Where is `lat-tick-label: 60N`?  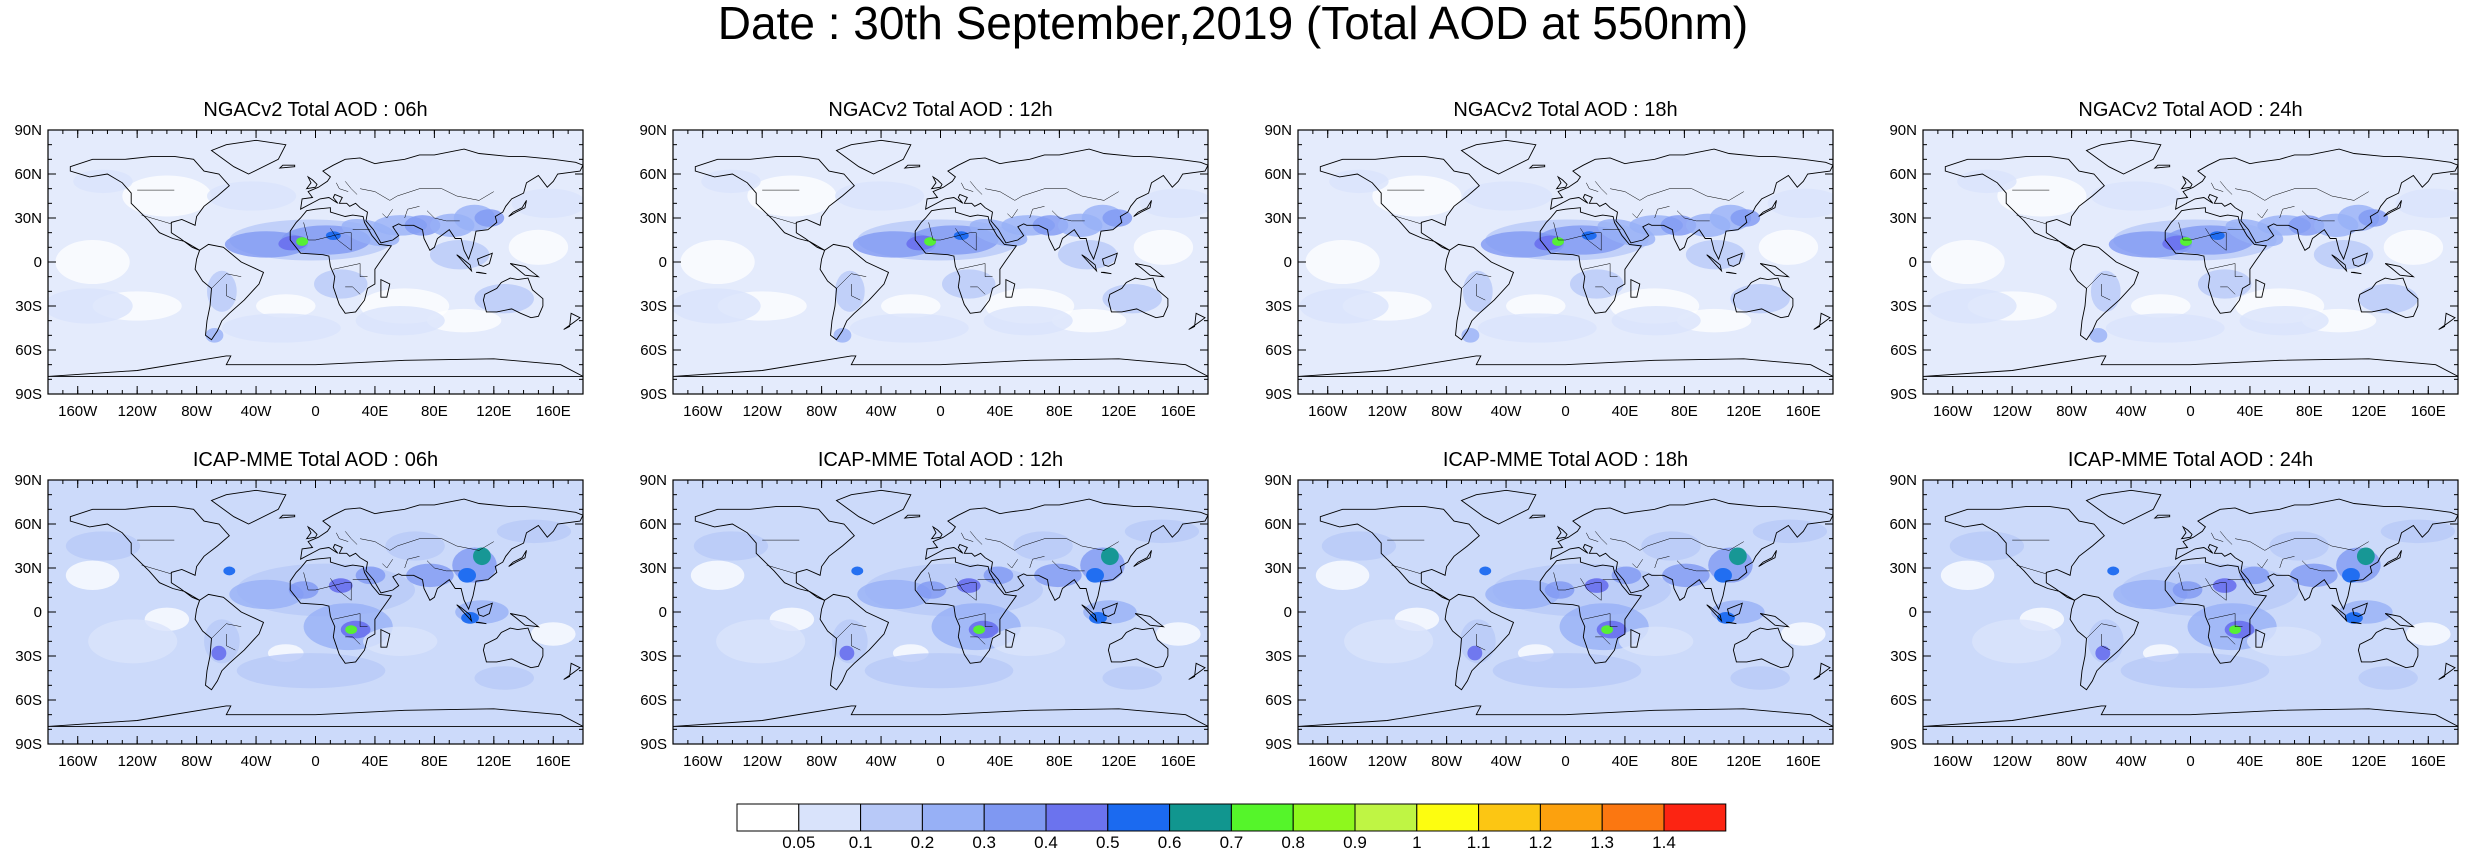 lat-tick-label: 60N is located at coordinates (1903, 174).